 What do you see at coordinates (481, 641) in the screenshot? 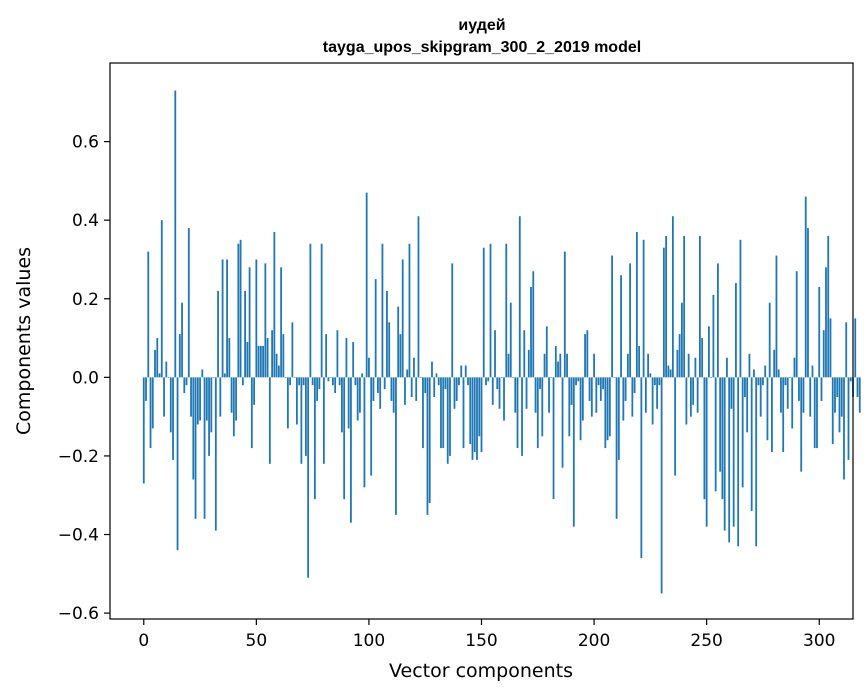
I see `x-tick-label: 150` at bounding box center [481, 641].